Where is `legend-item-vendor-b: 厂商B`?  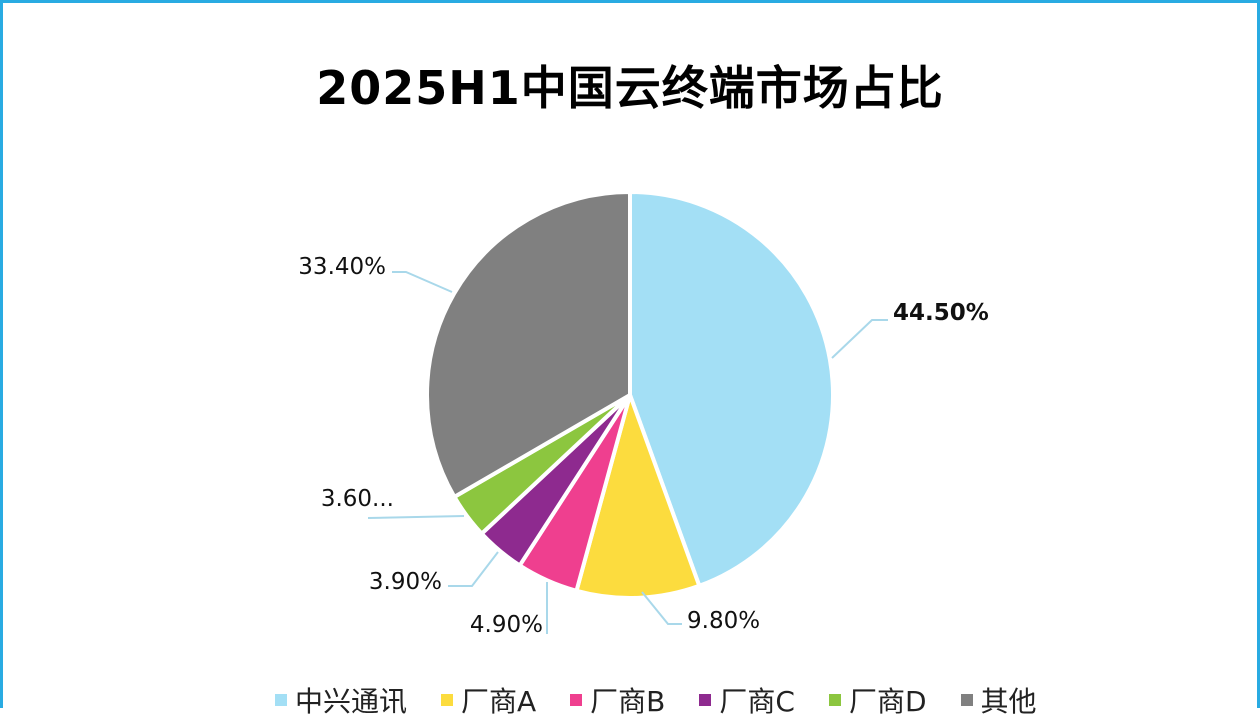
legend-item-vendor-b: 厂商B is located at coordinates (617, 700).